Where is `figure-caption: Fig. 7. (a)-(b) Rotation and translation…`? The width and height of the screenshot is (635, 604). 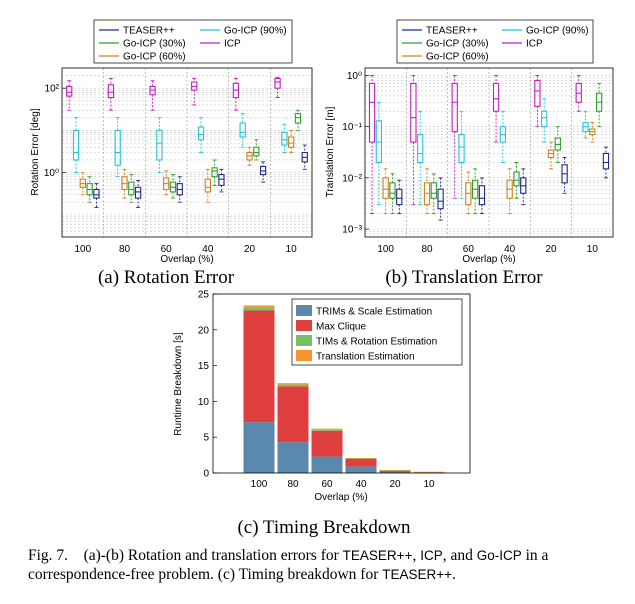 figure-caption: Fig. 7. (a)-(b) Rotation and translation… is located at coordinates (328, 565).